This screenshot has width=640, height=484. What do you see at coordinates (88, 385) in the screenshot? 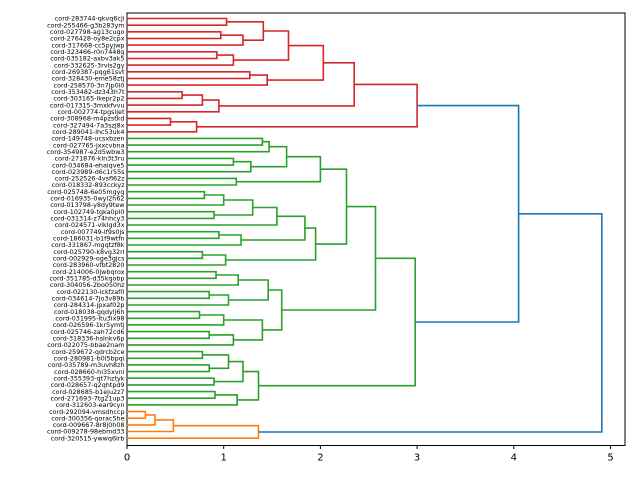
I see `leaf-label: cord-028657-q2qhtpd9` at bounding box center [88, 385].